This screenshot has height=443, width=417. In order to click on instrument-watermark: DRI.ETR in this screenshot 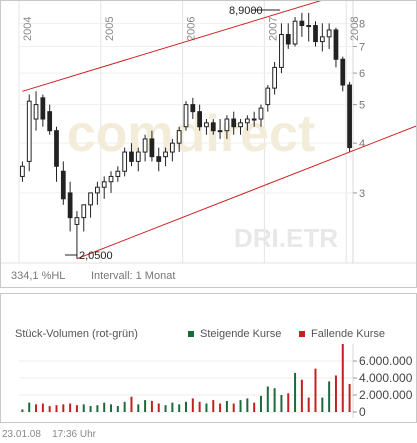, I will do `click(286, 238)`.